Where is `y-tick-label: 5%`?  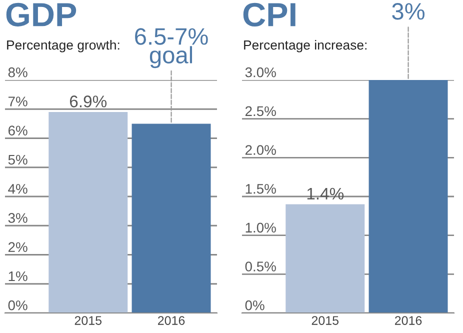 y-tick-label: 5% is located at coordinates (18, 159).